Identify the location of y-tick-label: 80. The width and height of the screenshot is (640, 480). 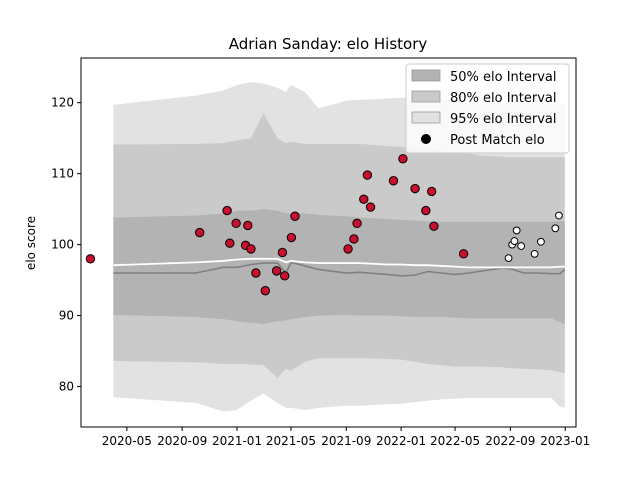
(66, 387).